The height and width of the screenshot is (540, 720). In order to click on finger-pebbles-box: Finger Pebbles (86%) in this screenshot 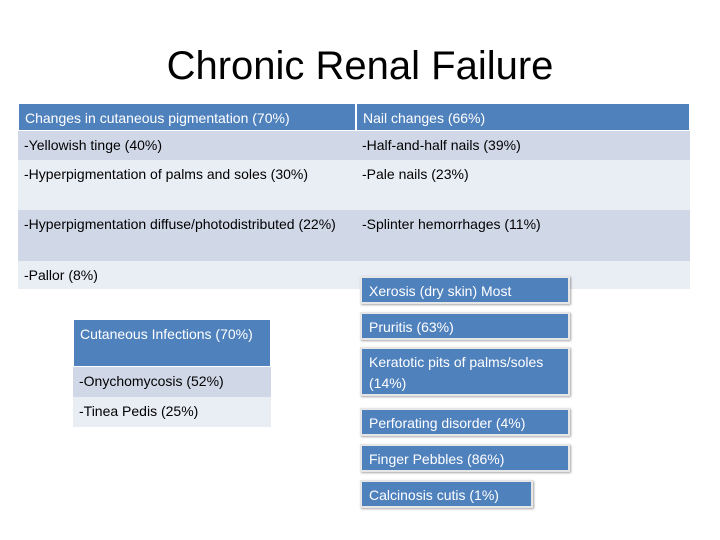, I will do `click(465, 458)`.